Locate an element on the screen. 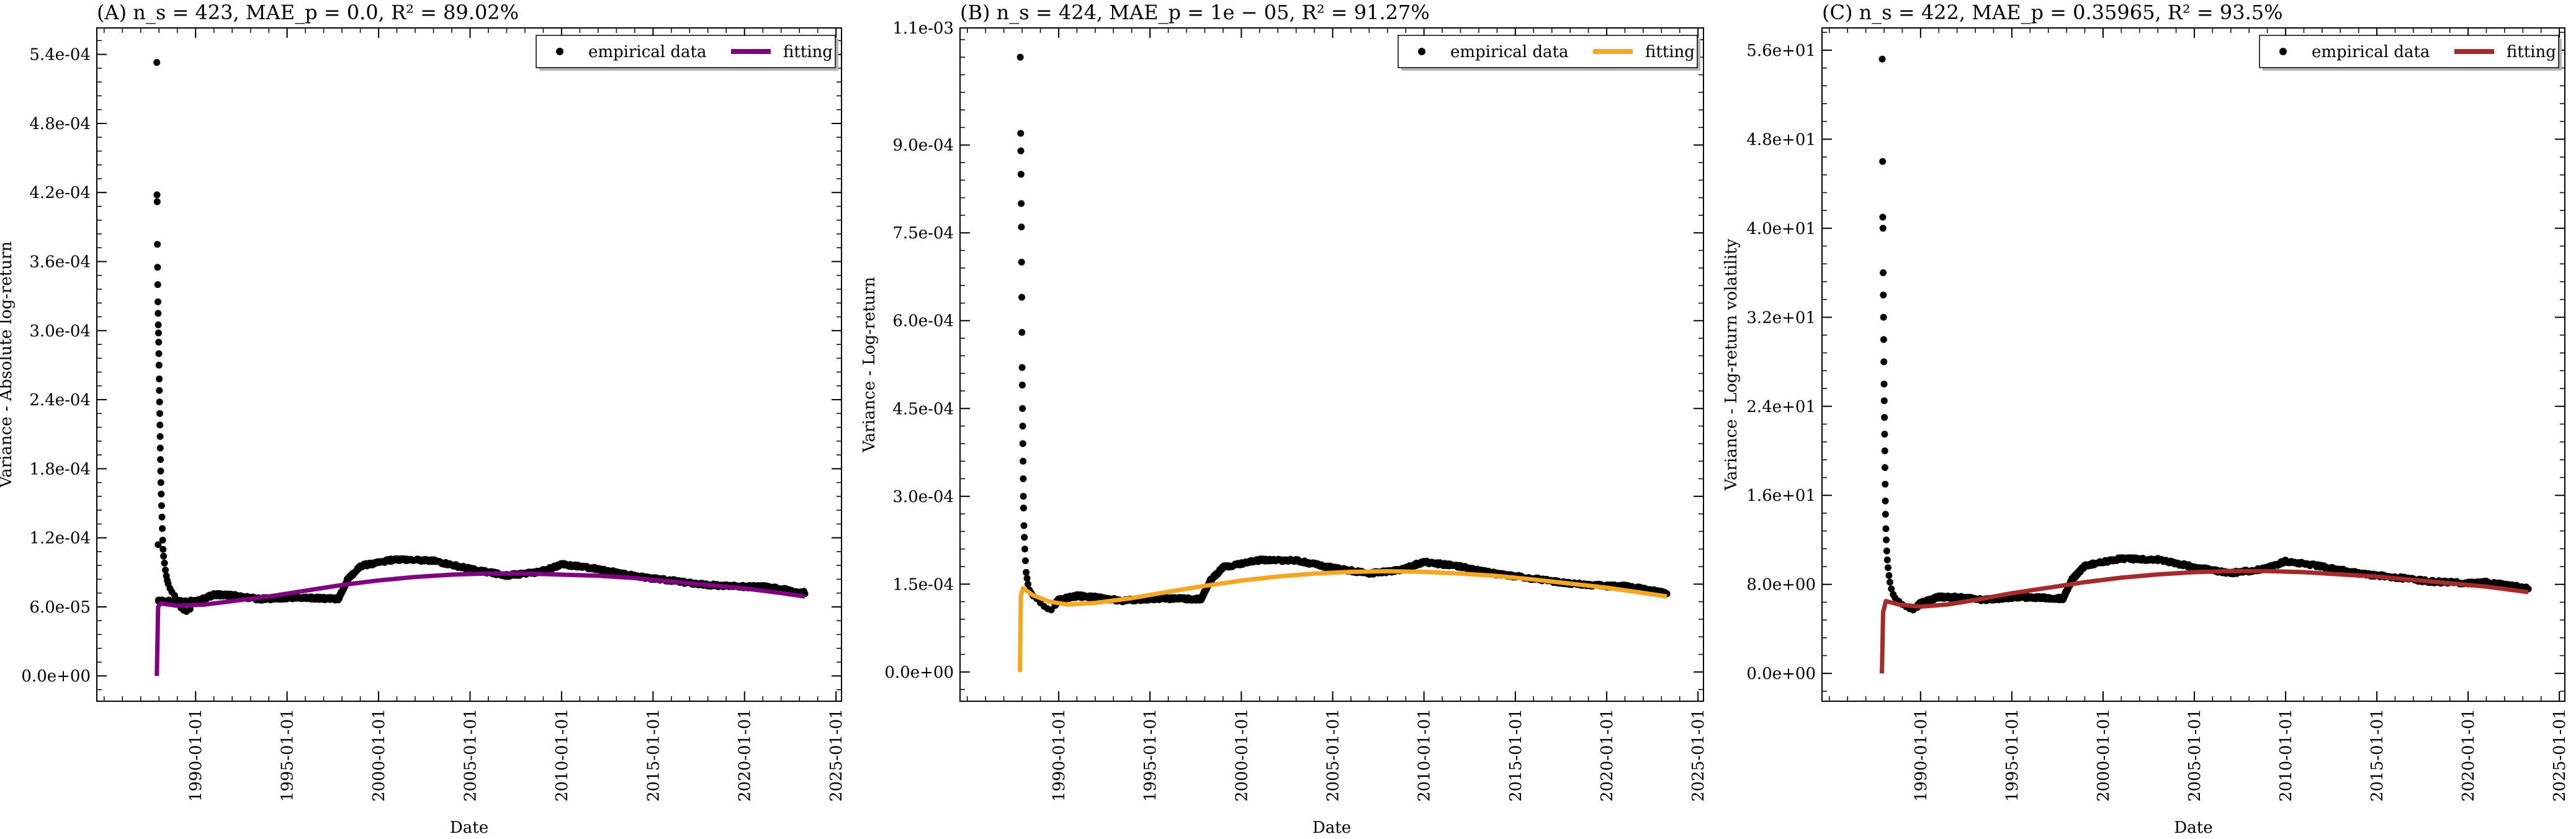  x-tick-label: 2000-01-01 is located at coordinates (2103, 755).